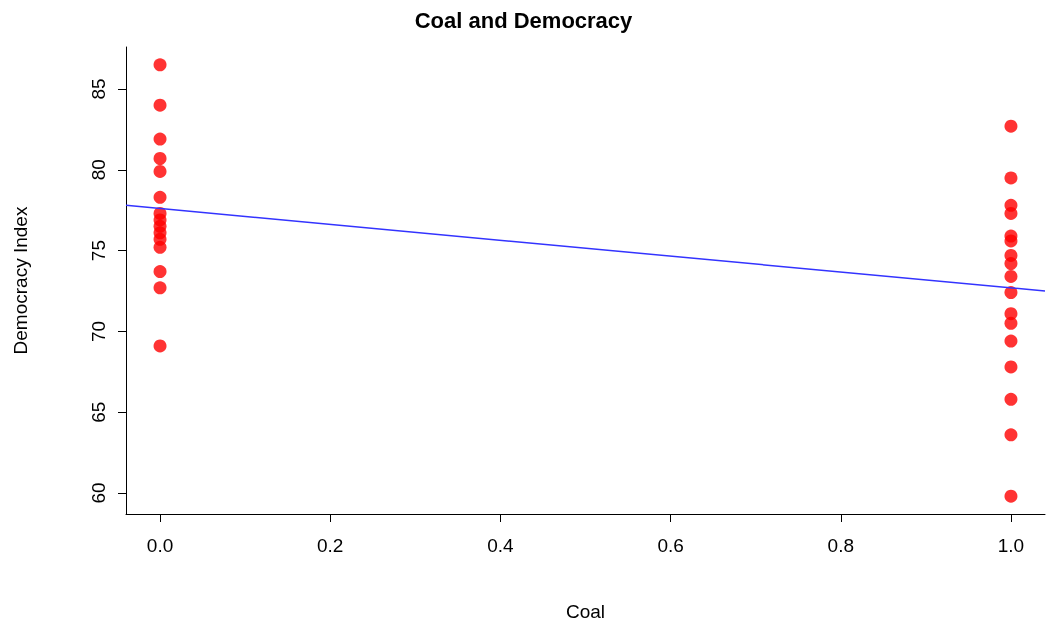 The image size is (1047, 634). What do you see at coordinates (330, 545) in the screenshot?
I see `x-tick-label: 0.2` at bounding box center [330, 545].